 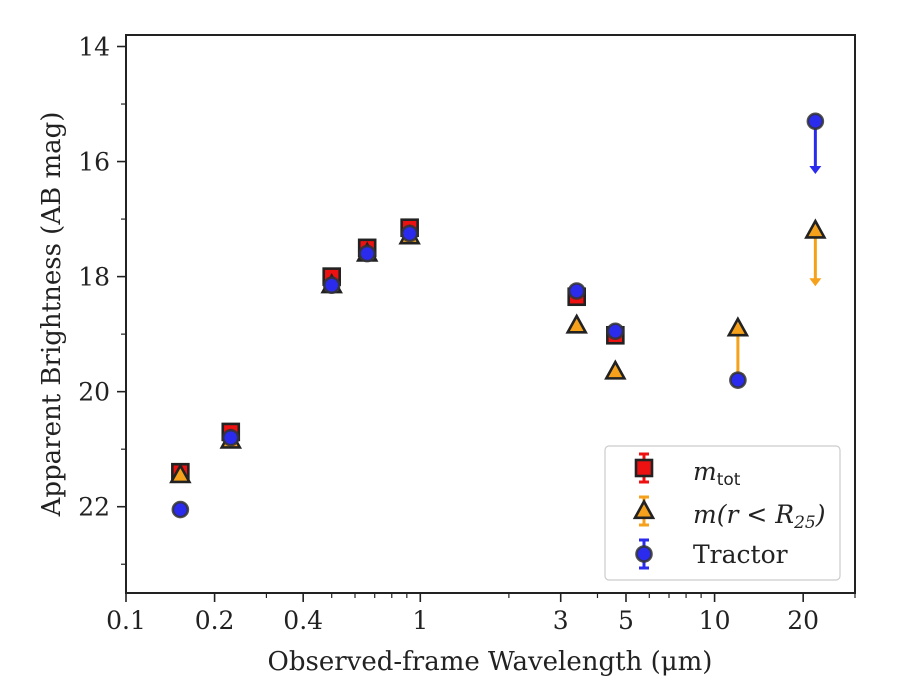 What do you see at coordinates (94, 47) in the screenshot?
I see `y-tick-label-0: 14` at bounding box center [94, 47].